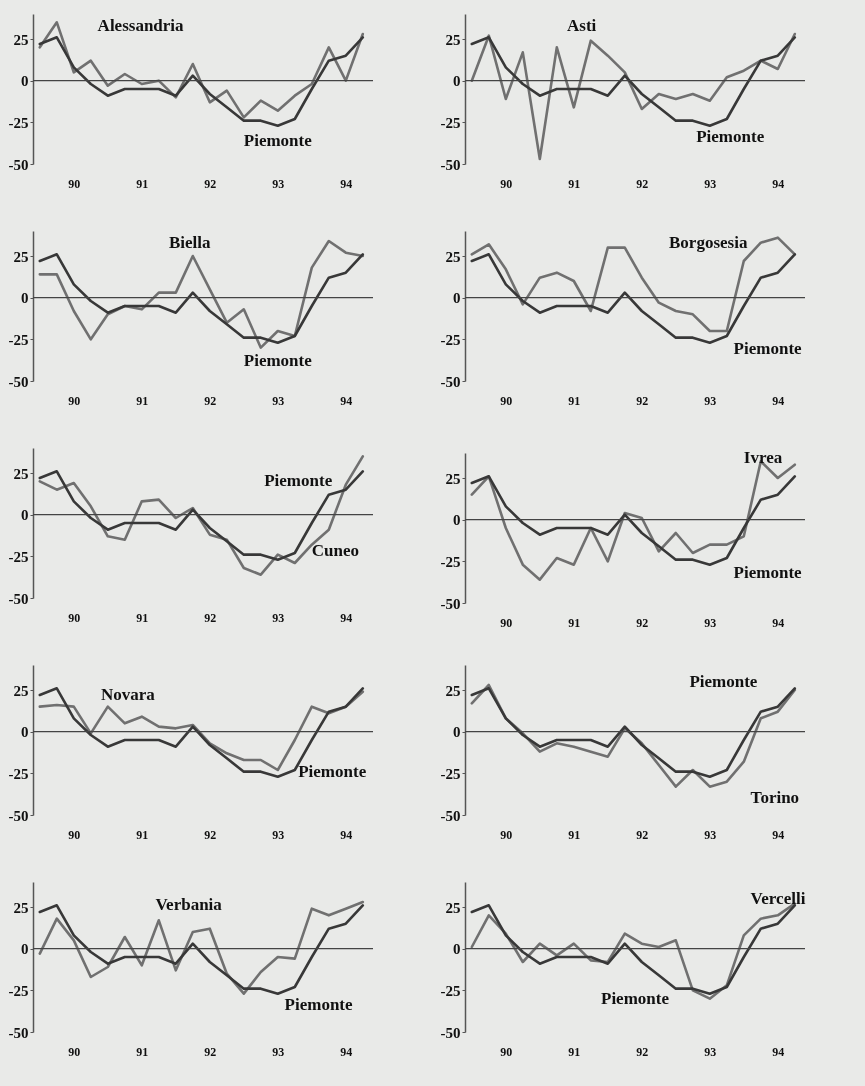 This screenshot has width=865, height=1086. Describe the element at coordinates (763, 457) in the screenshot. I see `series-label: Ivrea` at that location.